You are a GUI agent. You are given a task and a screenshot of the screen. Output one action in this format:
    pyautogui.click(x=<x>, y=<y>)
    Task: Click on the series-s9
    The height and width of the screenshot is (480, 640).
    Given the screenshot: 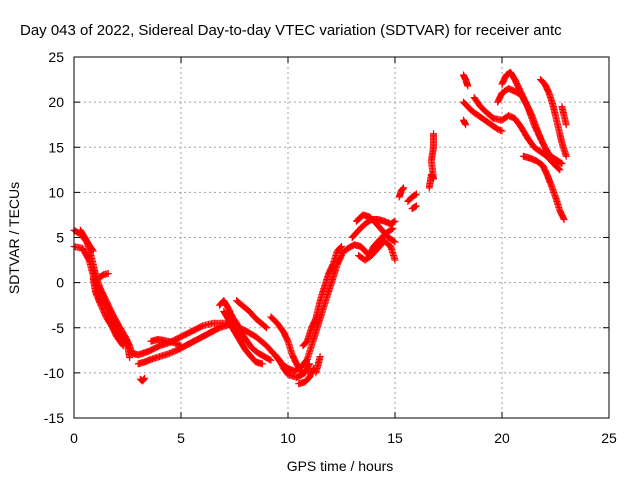 What is the action you would take?
    pyautogui.click(x=245, y=330)
    